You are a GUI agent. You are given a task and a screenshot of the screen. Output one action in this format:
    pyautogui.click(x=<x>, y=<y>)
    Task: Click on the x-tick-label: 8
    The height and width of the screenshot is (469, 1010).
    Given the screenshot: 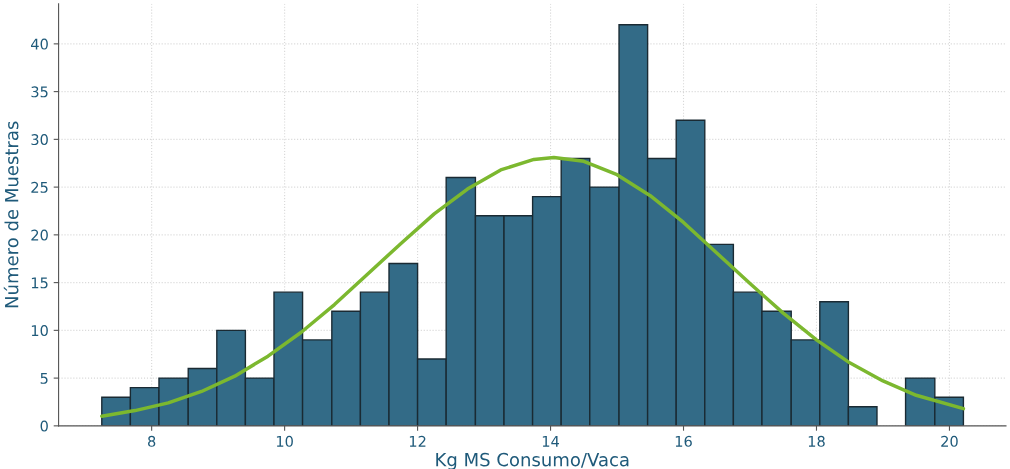 What is the action you would take?
    pyautogui.click(x=152, y=441)
    